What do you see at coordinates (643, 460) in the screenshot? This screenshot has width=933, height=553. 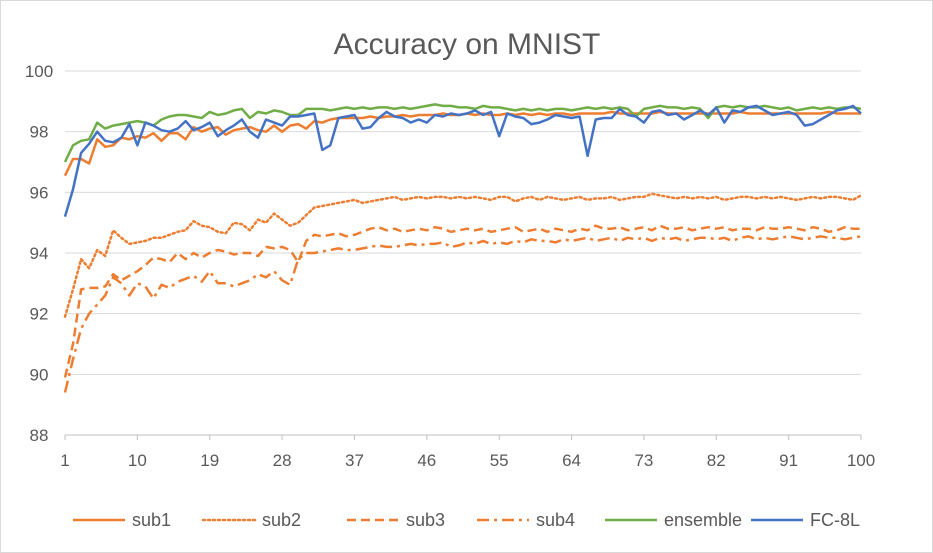 I see `x-tick-label: 73` at bounding box center [643, 460].